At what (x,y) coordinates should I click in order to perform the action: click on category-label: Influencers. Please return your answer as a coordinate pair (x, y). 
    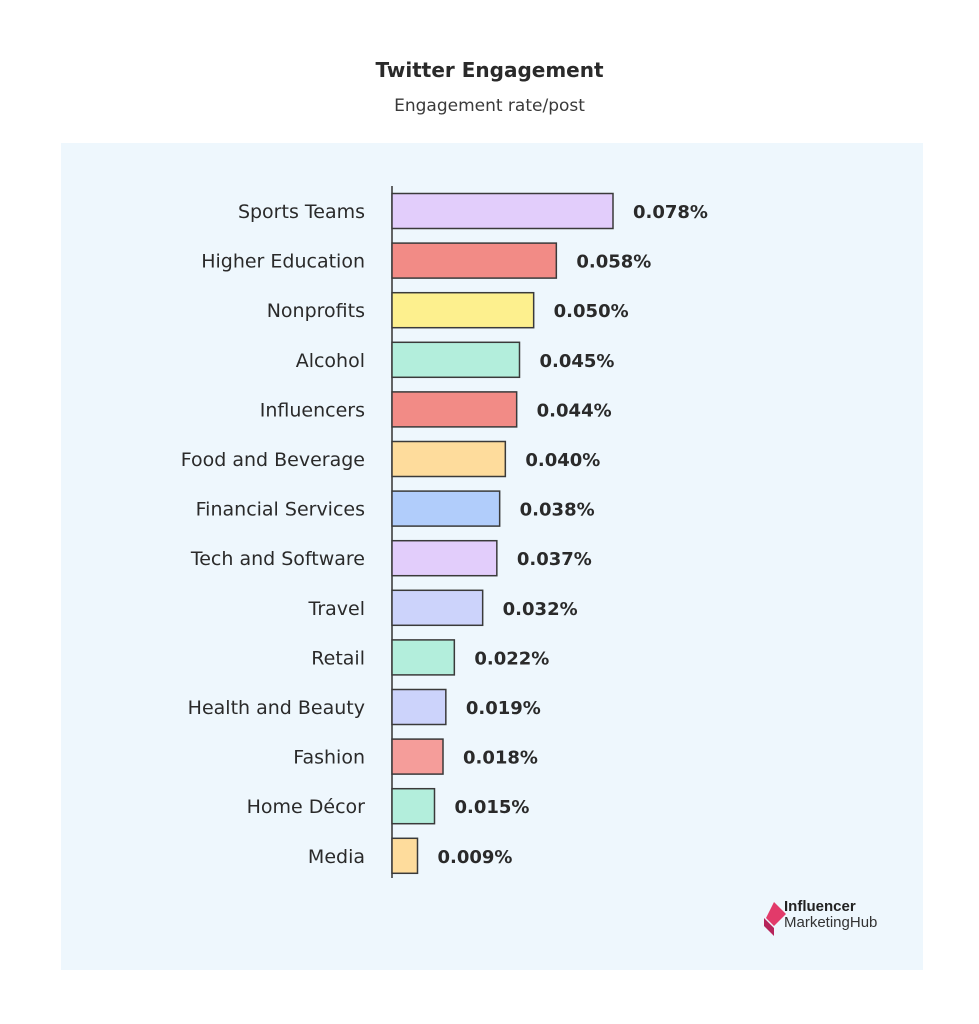
    Looking at the image, I should click on (312, 410).